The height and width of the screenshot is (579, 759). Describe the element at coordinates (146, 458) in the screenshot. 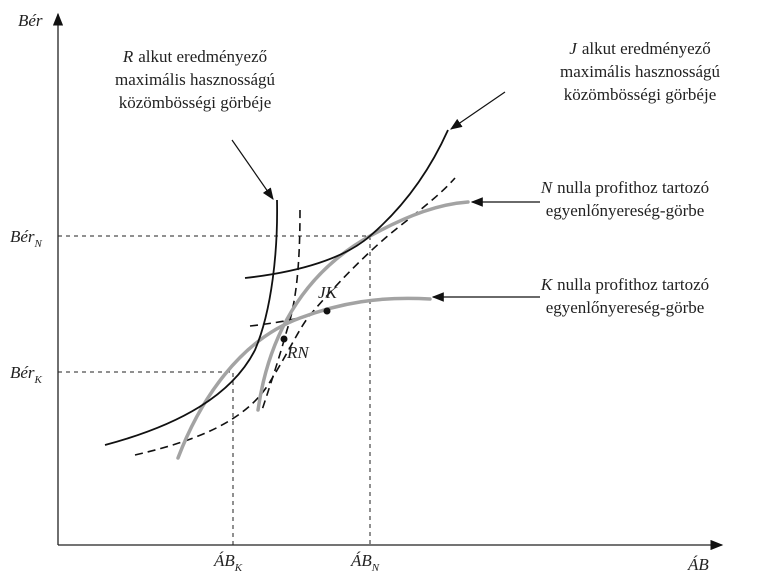

I see `guide-k` at that location.